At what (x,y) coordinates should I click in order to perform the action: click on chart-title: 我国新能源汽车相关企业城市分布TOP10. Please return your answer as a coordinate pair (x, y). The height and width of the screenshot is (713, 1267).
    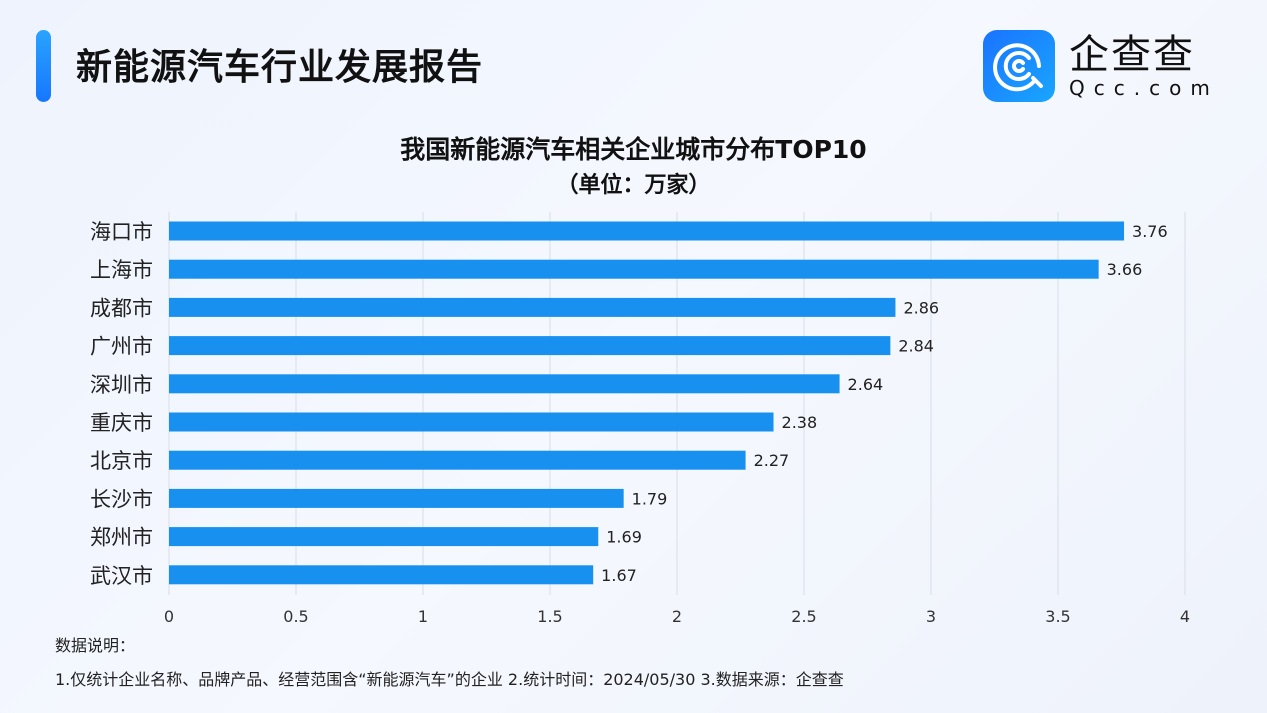
    Looking at the image, I should click on (633, 149).